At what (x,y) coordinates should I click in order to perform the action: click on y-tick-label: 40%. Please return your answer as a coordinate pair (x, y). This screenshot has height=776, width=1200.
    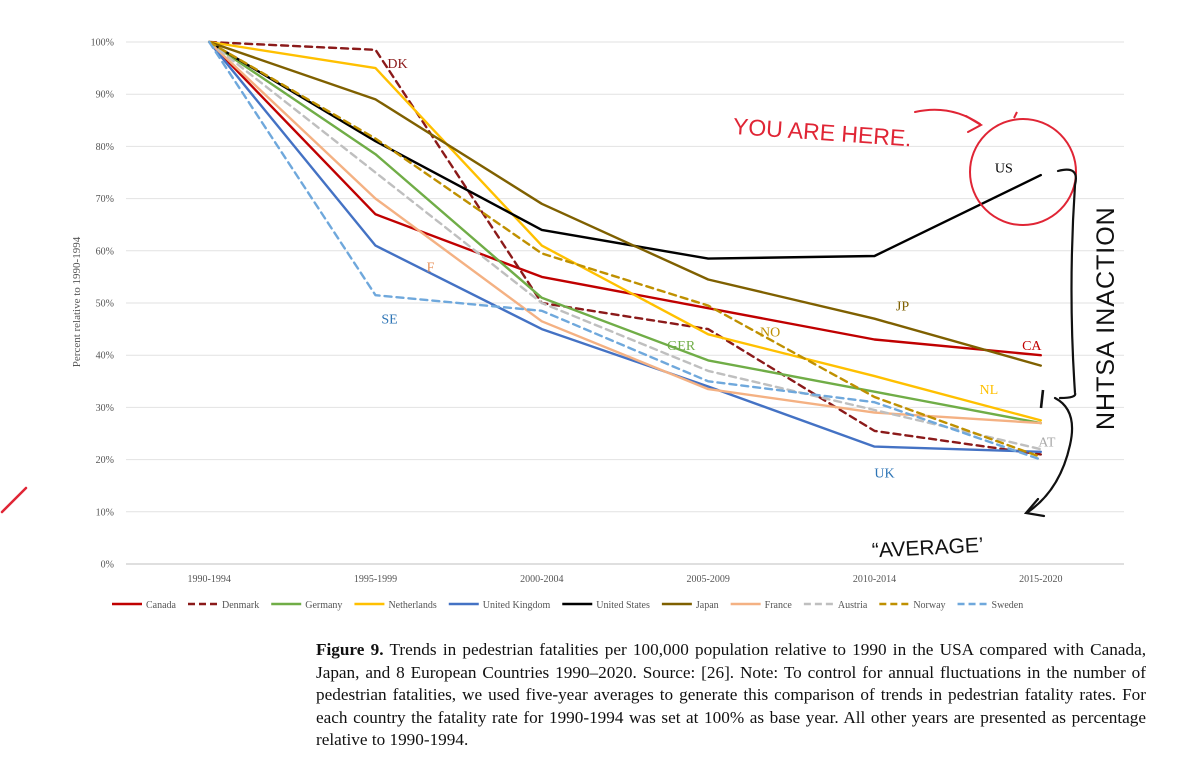
    Looking at the image, I should click on (105, 356).